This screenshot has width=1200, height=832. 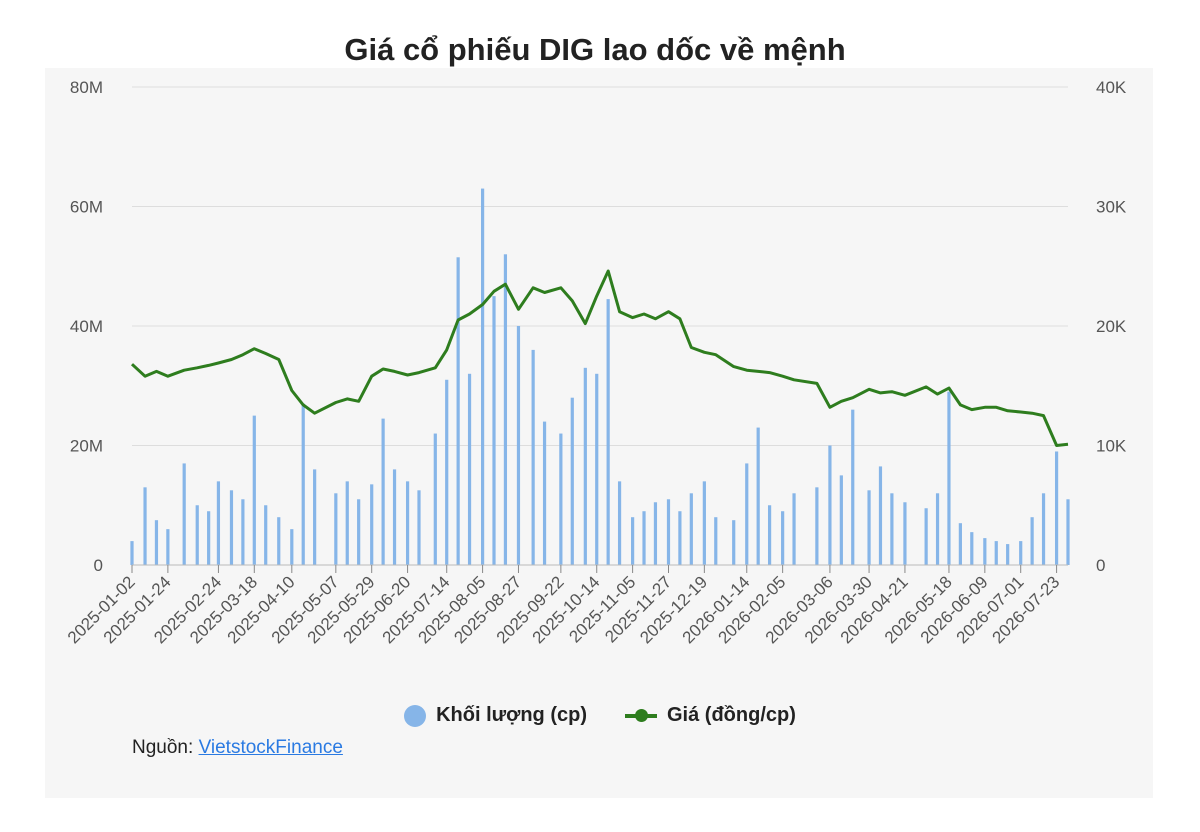 I want to click on chart-title: Giá cổ phiếu DIG lao dốc về mệnh, so click(x=595, y=49).